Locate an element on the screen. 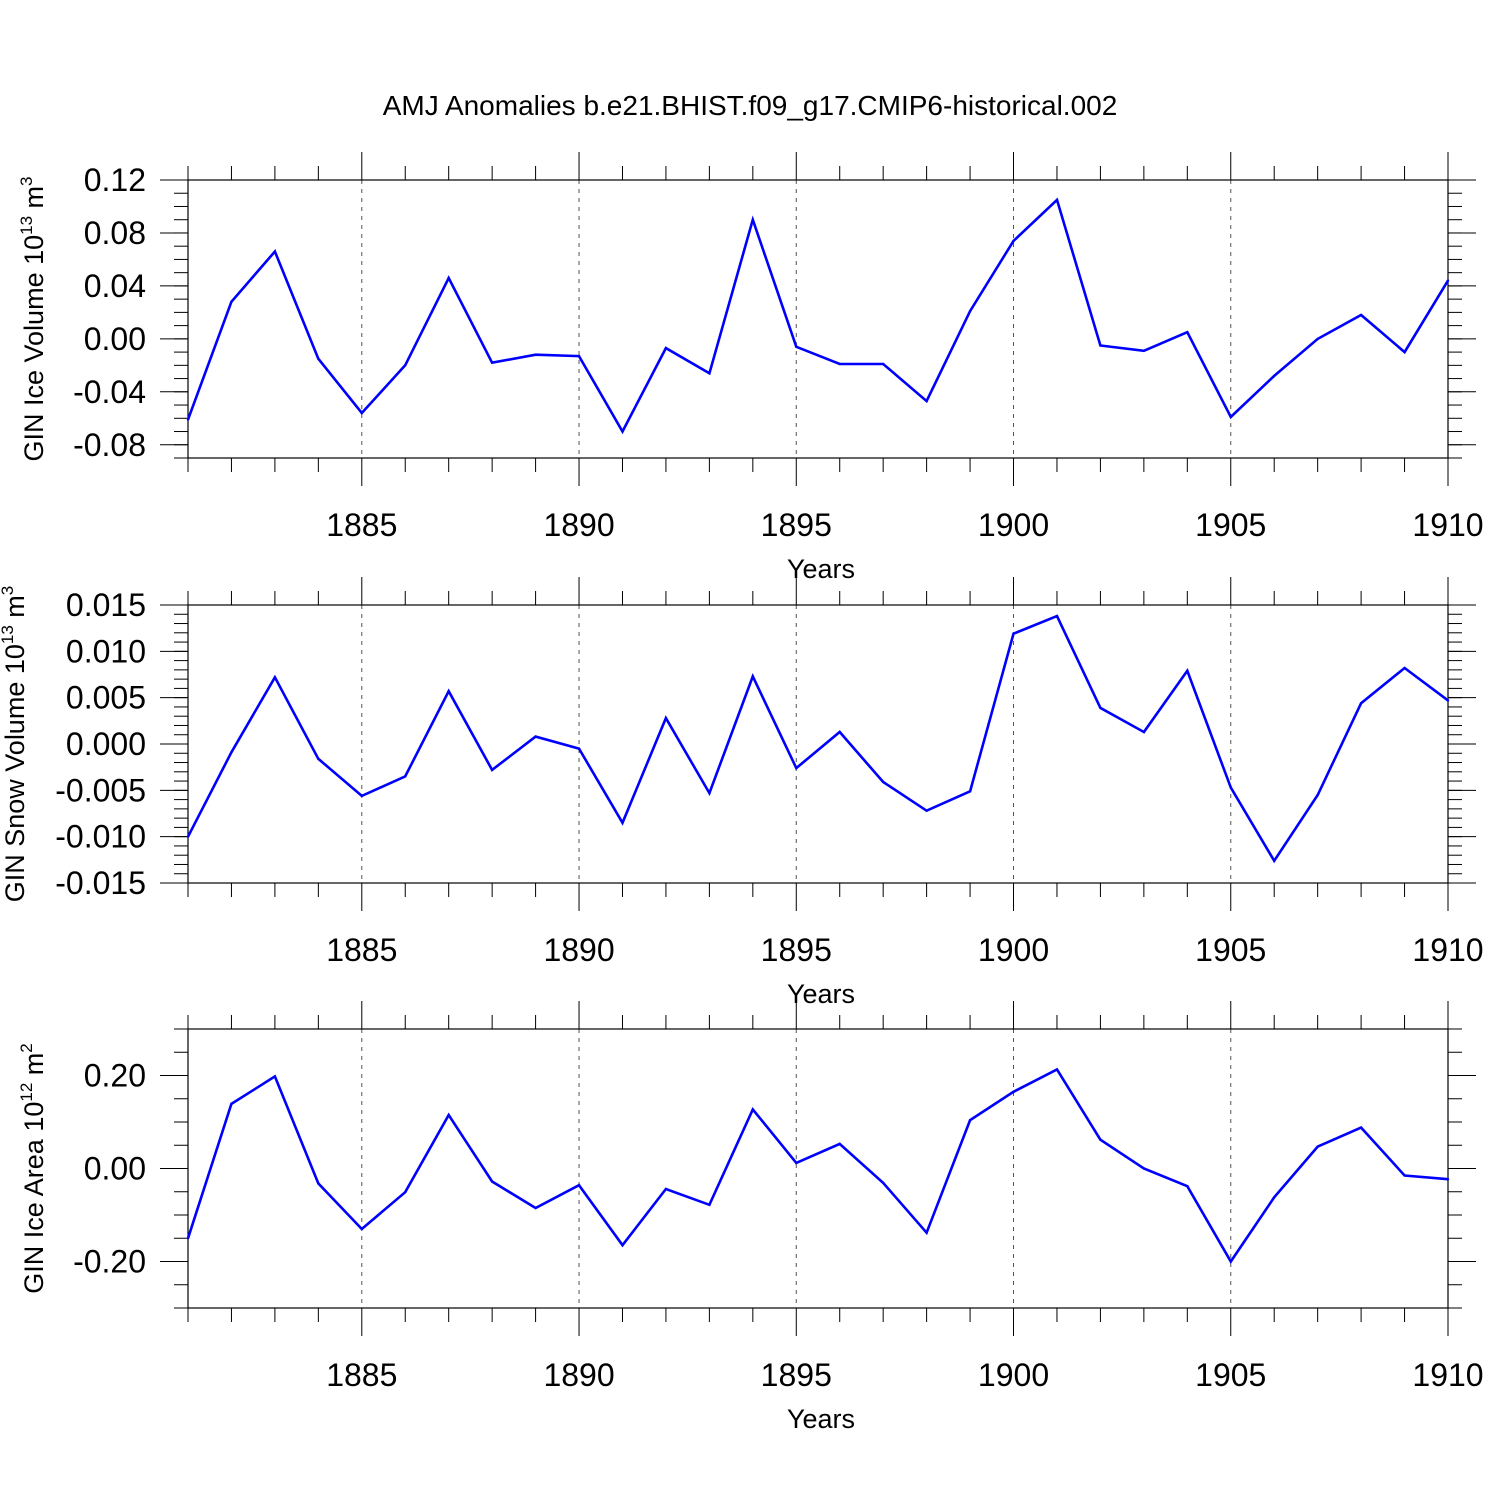 Image resolution: width=1500 pixels, height=1500 pixels. y-tick-label: -0.20 is located at coordinates (109, 1262).